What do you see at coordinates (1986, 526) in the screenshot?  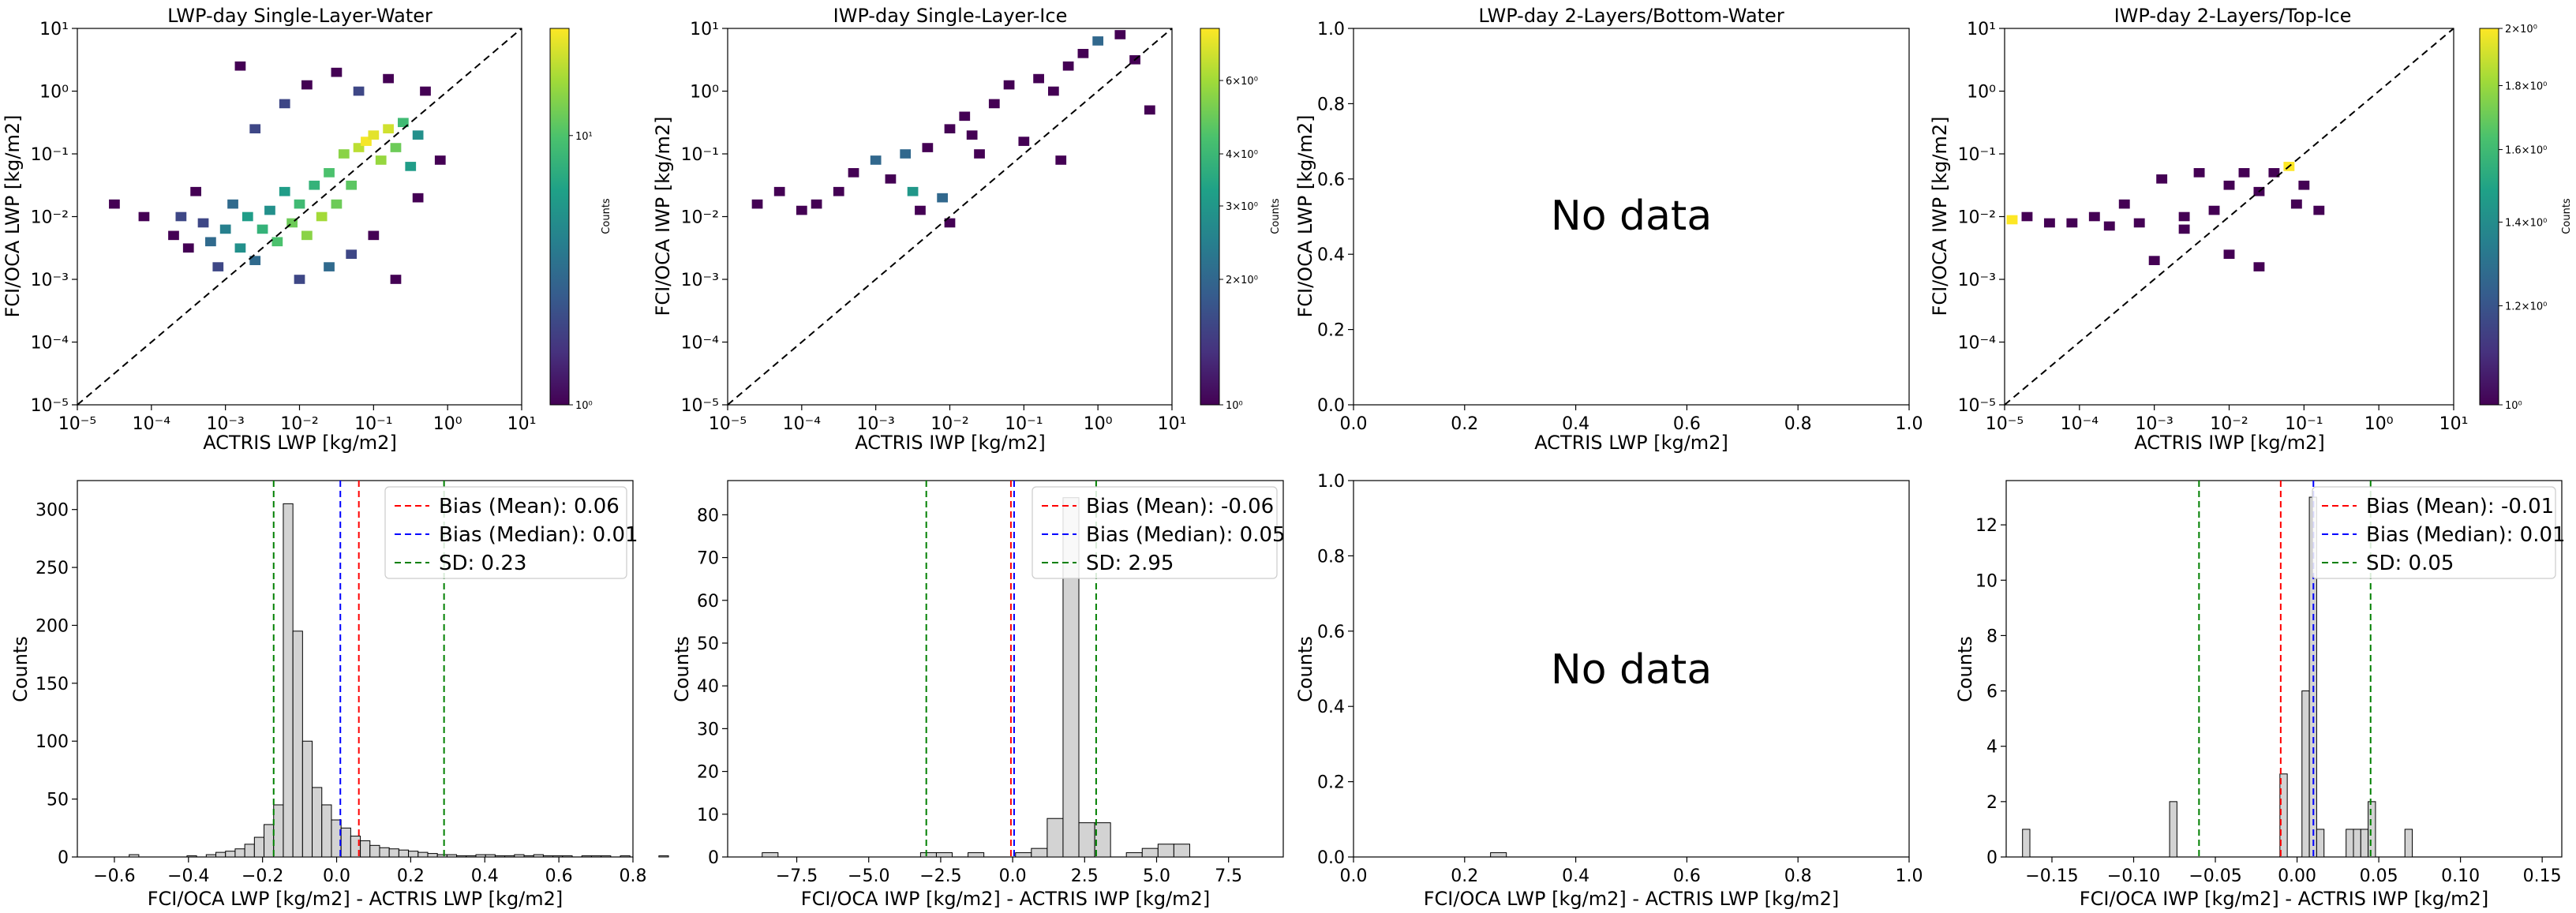 I see `y-tick-label: 12` at bounding box center [1986, 526].